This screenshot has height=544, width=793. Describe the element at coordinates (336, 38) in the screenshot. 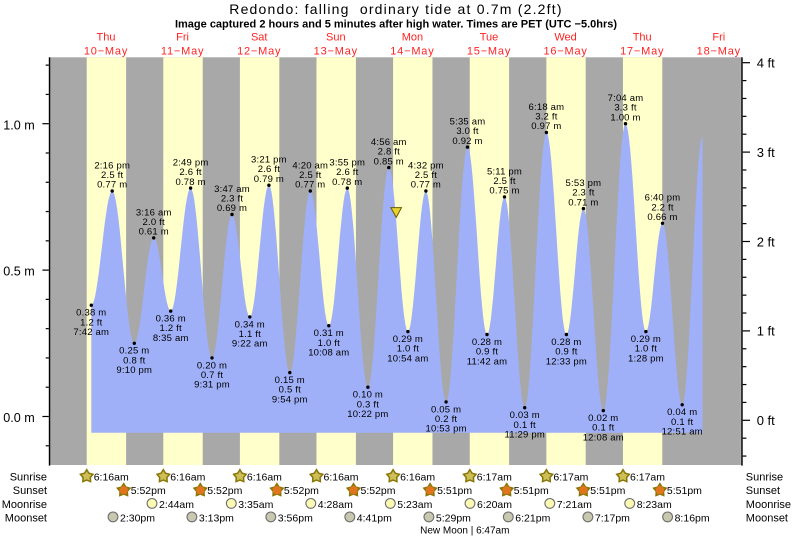

I see `svg-text: Sun` at that location.